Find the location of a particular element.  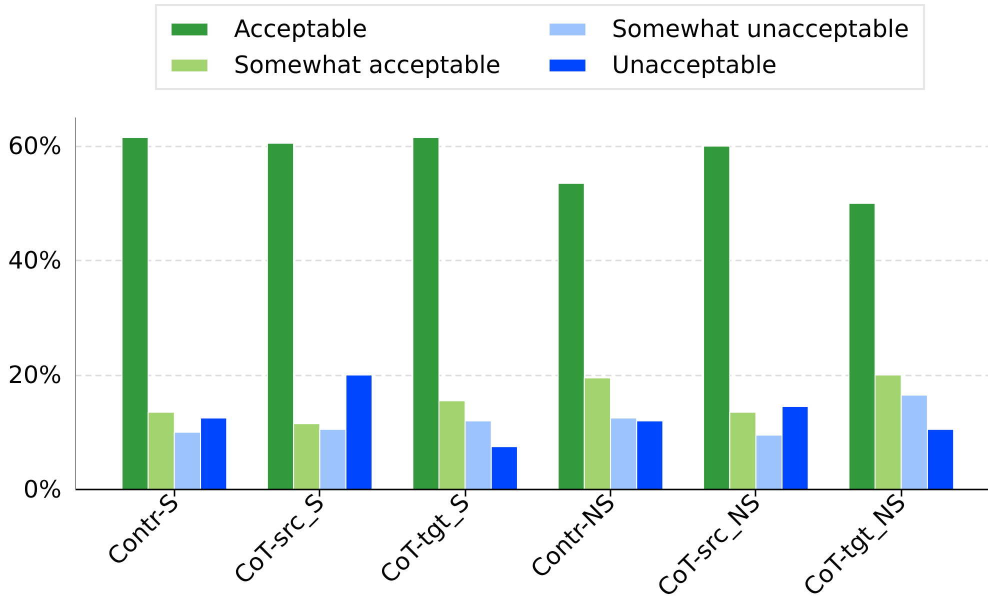

legend-label: Somewhat unacceptable is located at coordinates (761, 29).